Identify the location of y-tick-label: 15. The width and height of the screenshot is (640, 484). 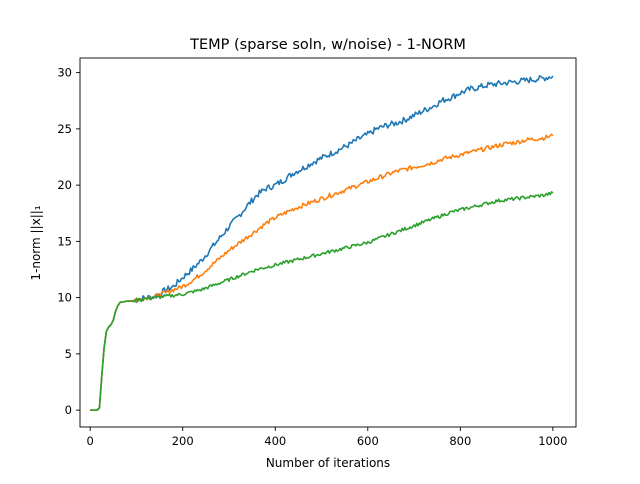
(64, 241).